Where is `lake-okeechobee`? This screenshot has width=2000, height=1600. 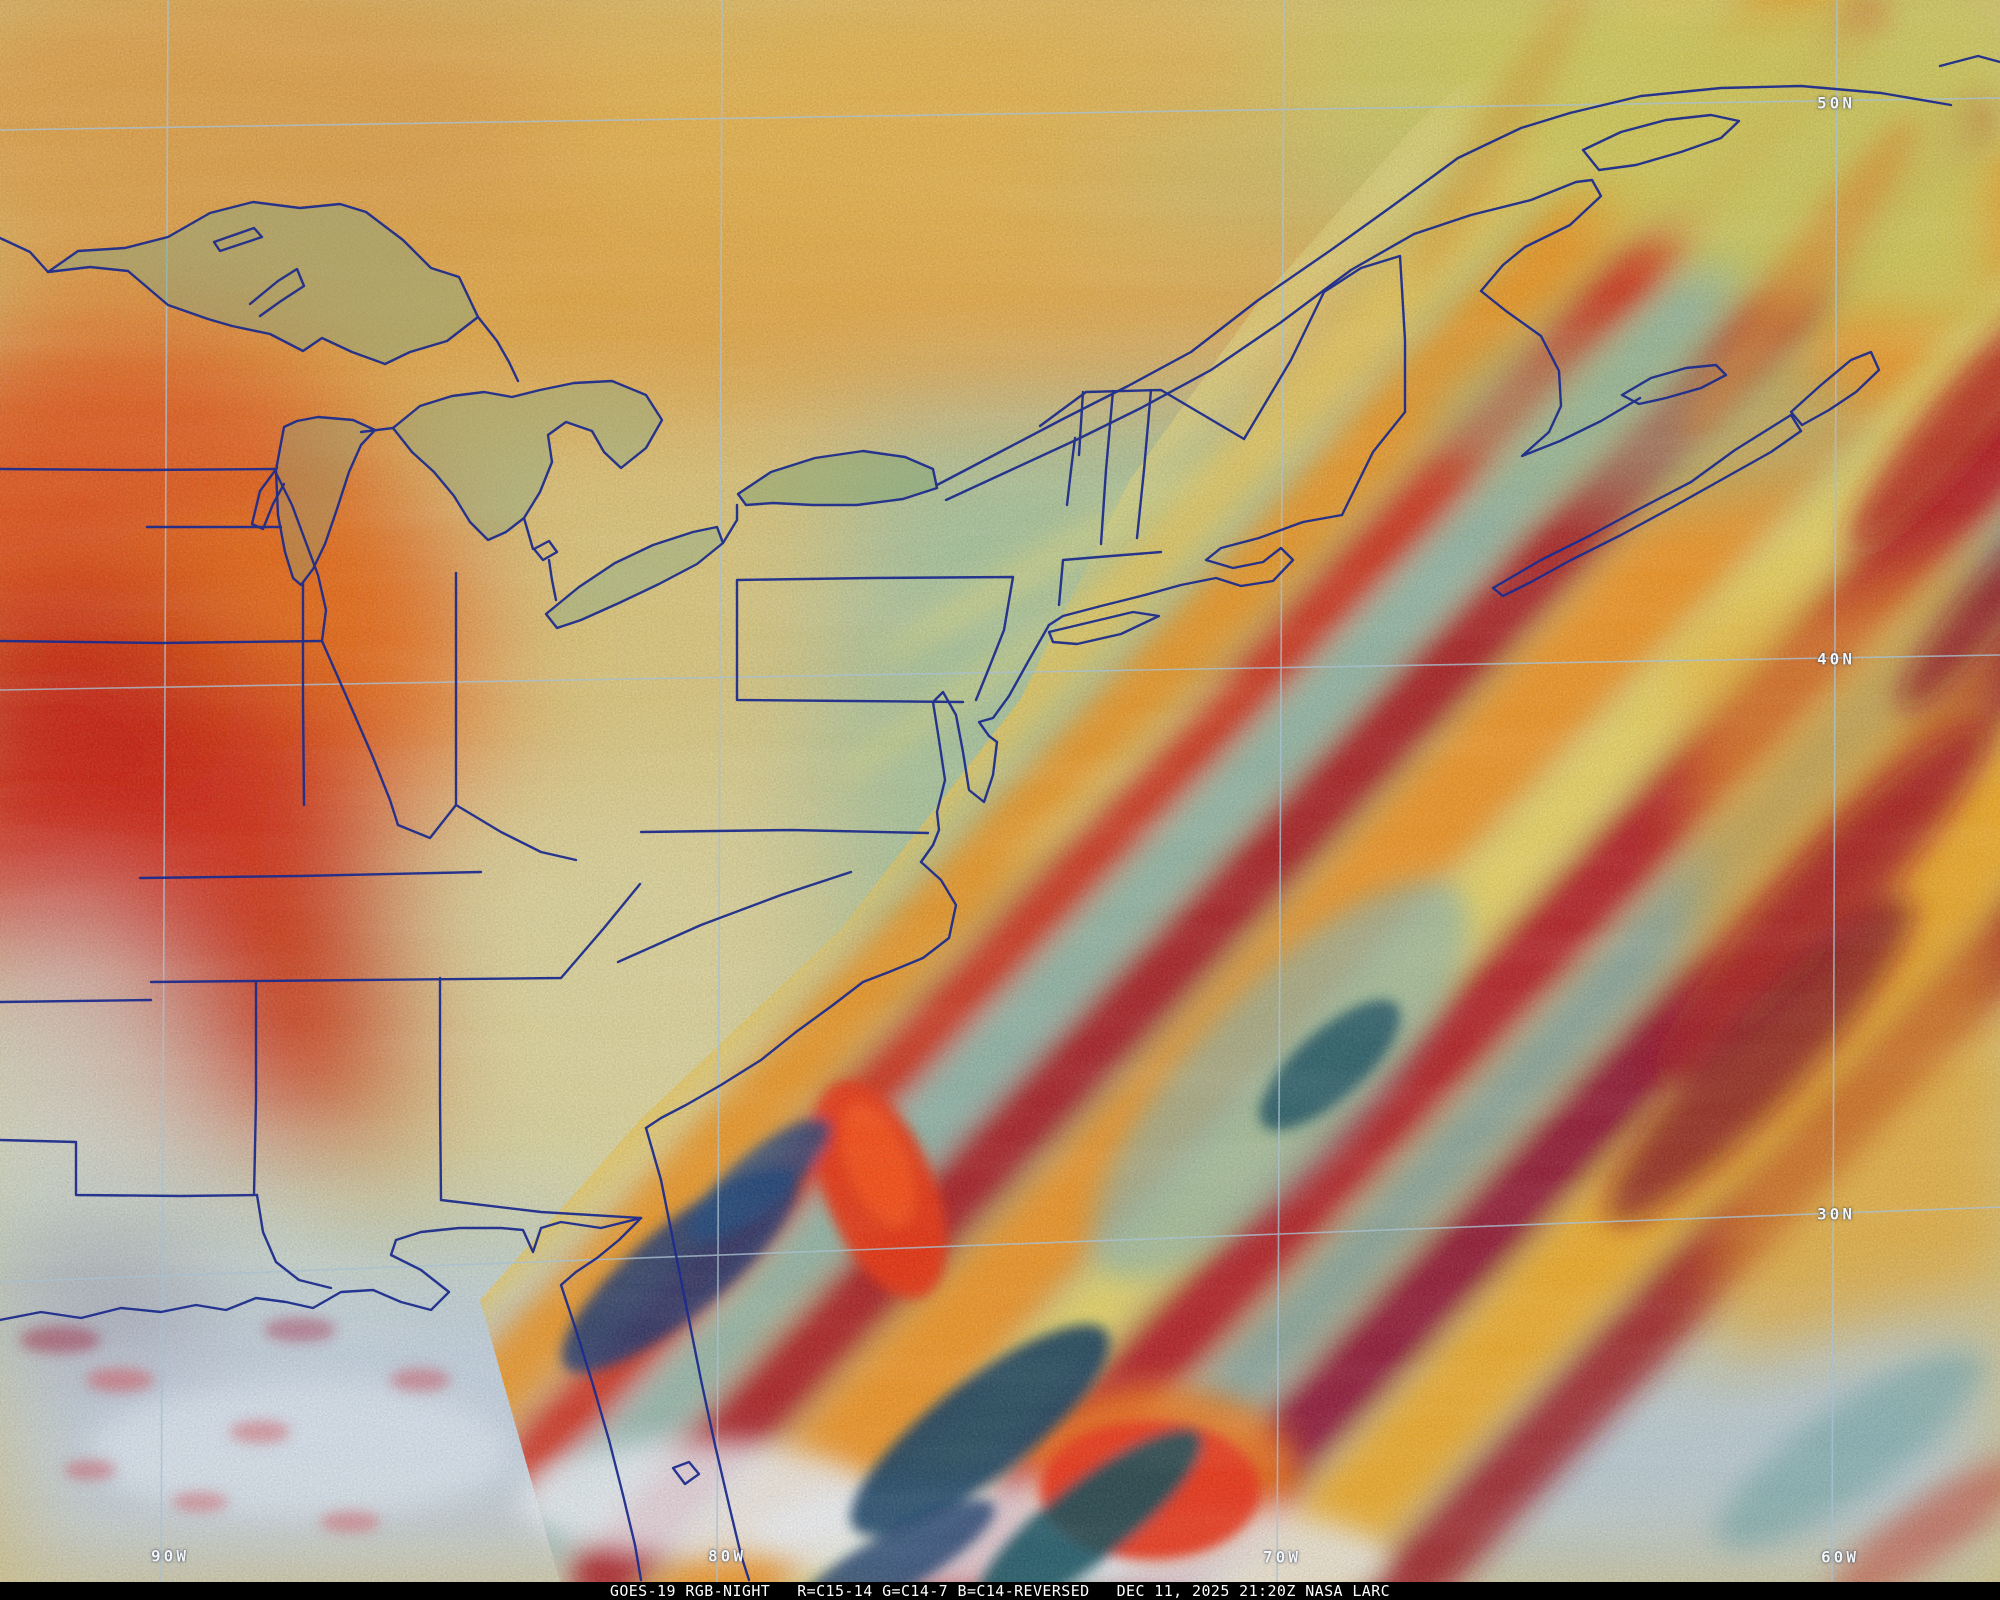
lake-okeechobee is located at coordinates (686, 1473).